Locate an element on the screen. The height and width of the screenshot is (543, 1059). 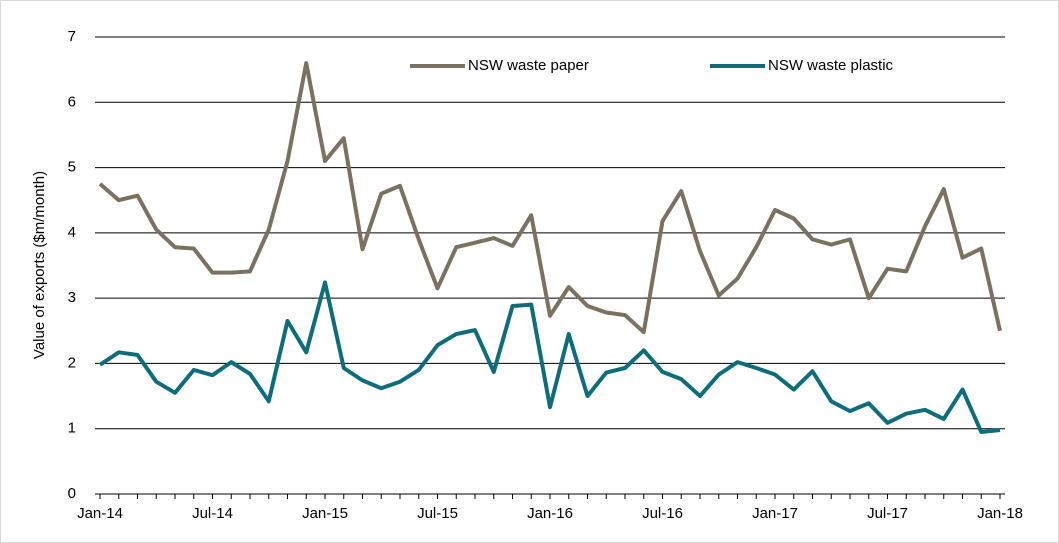
y-tick-label: 6 is located at coordinates (72, 101).